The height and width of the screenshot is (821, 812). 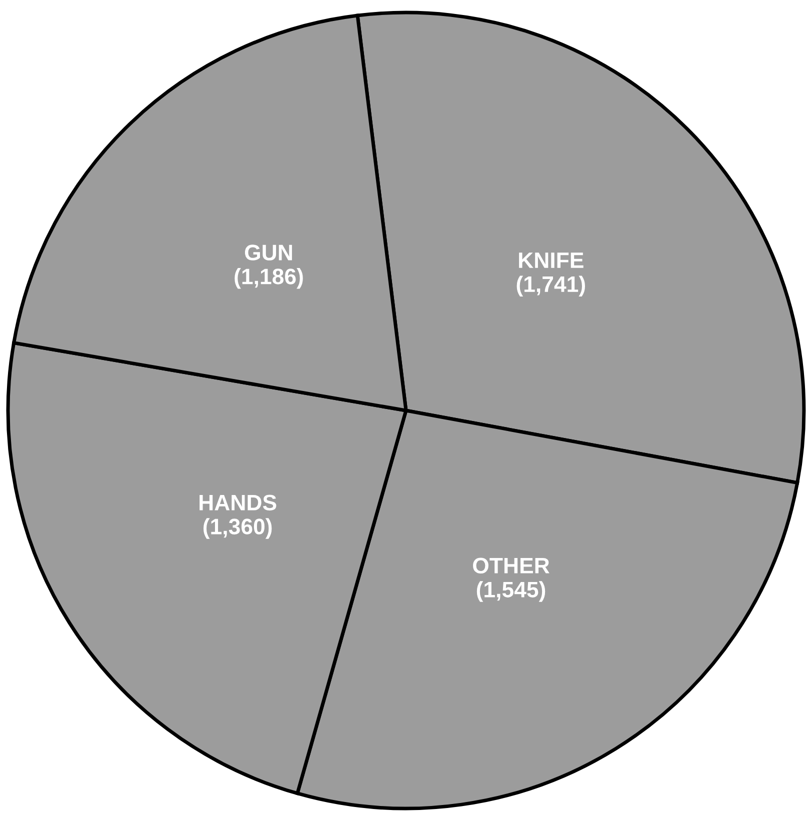 What do you see at coordinates (550, 286) in the screenshot?
I see `data-label: (1,741)` at bounding box center [550, 286].